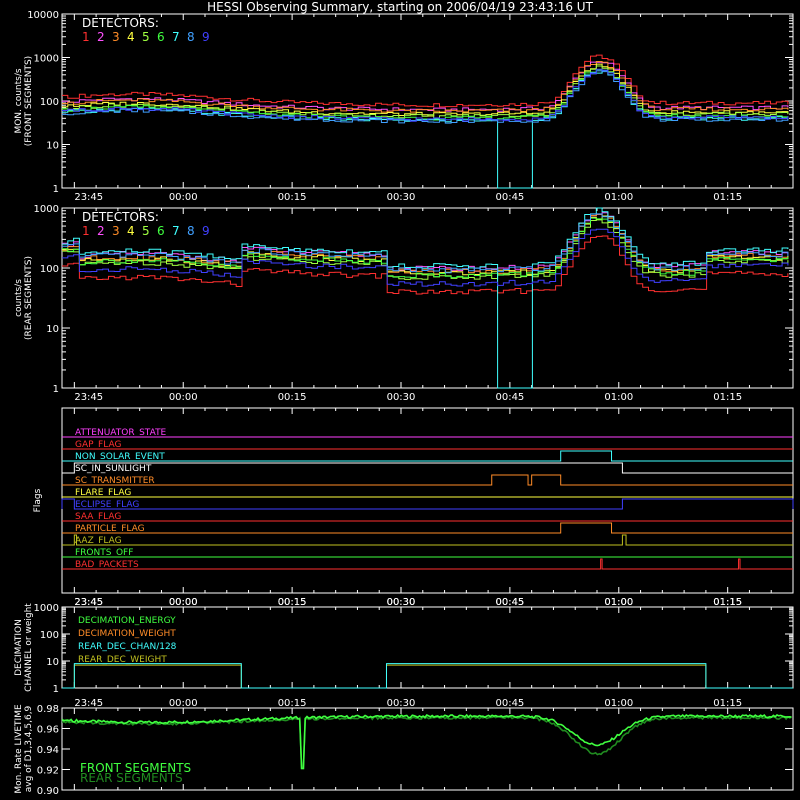 This screenshot has width=800, height=800. Describe the element at coordinates (29, 298) in the screenshot. I see `y-axis-label: (REAR SEGMENTS)` at that location.